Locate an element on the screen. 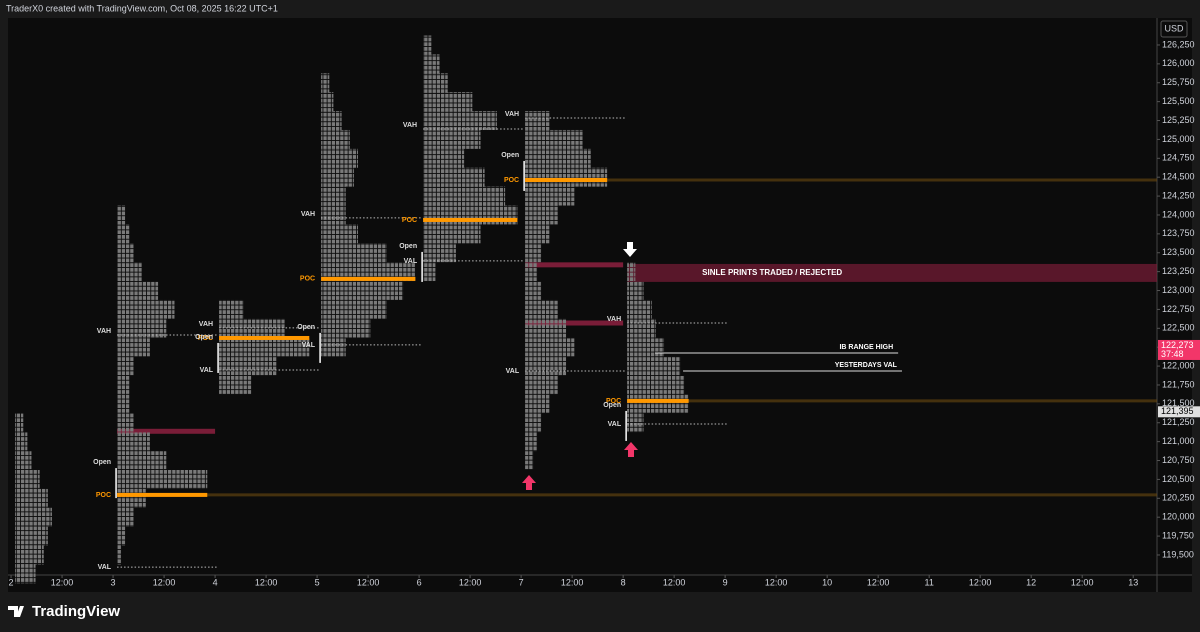 The height and width of the screenshot is (632, 1200). single-print-band is located at coordinates (892, 272).